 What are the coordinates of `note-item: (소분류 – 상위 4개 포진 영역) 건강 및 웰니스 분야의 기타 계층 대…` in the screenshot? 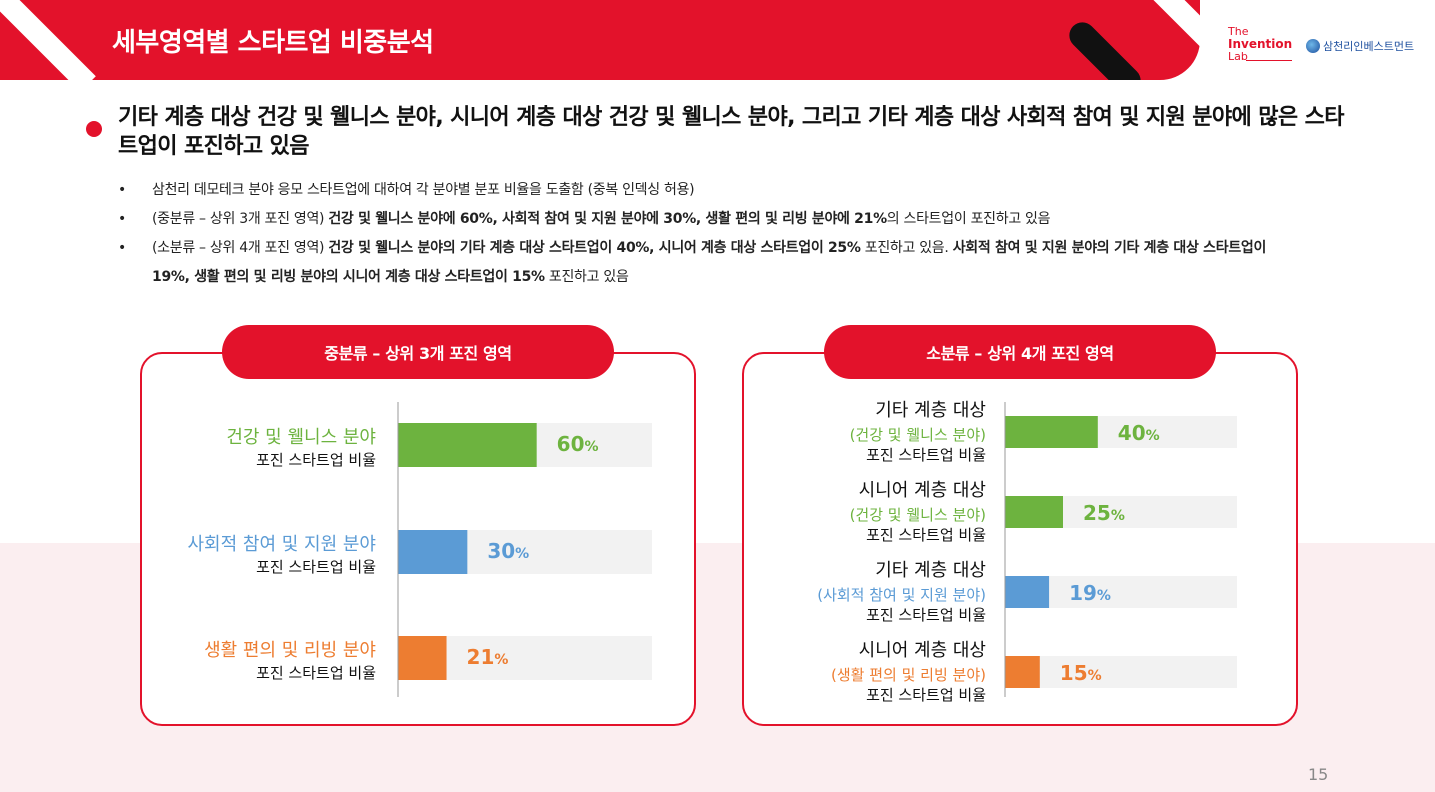 It's located at (713, 263).